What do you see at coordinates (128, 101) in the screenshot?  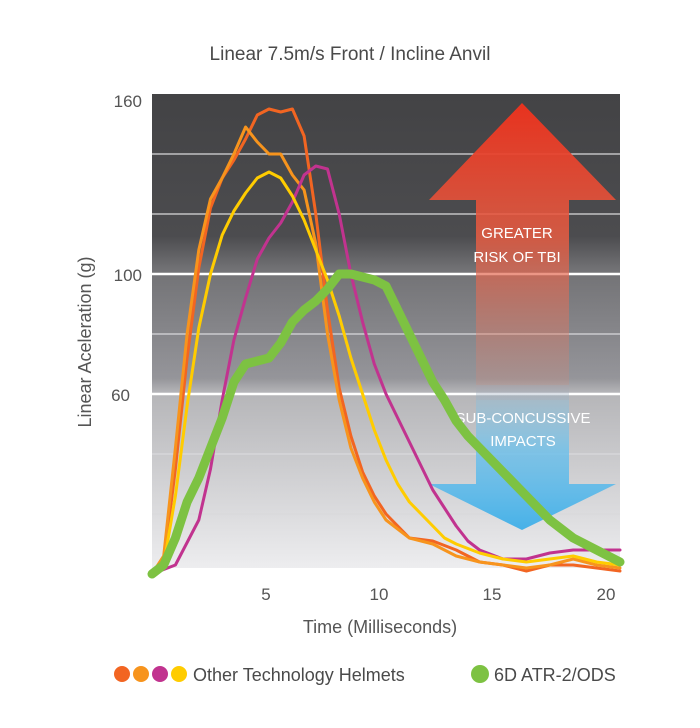 I see `y-tick-160: 160` at bounding box center [128, 101].